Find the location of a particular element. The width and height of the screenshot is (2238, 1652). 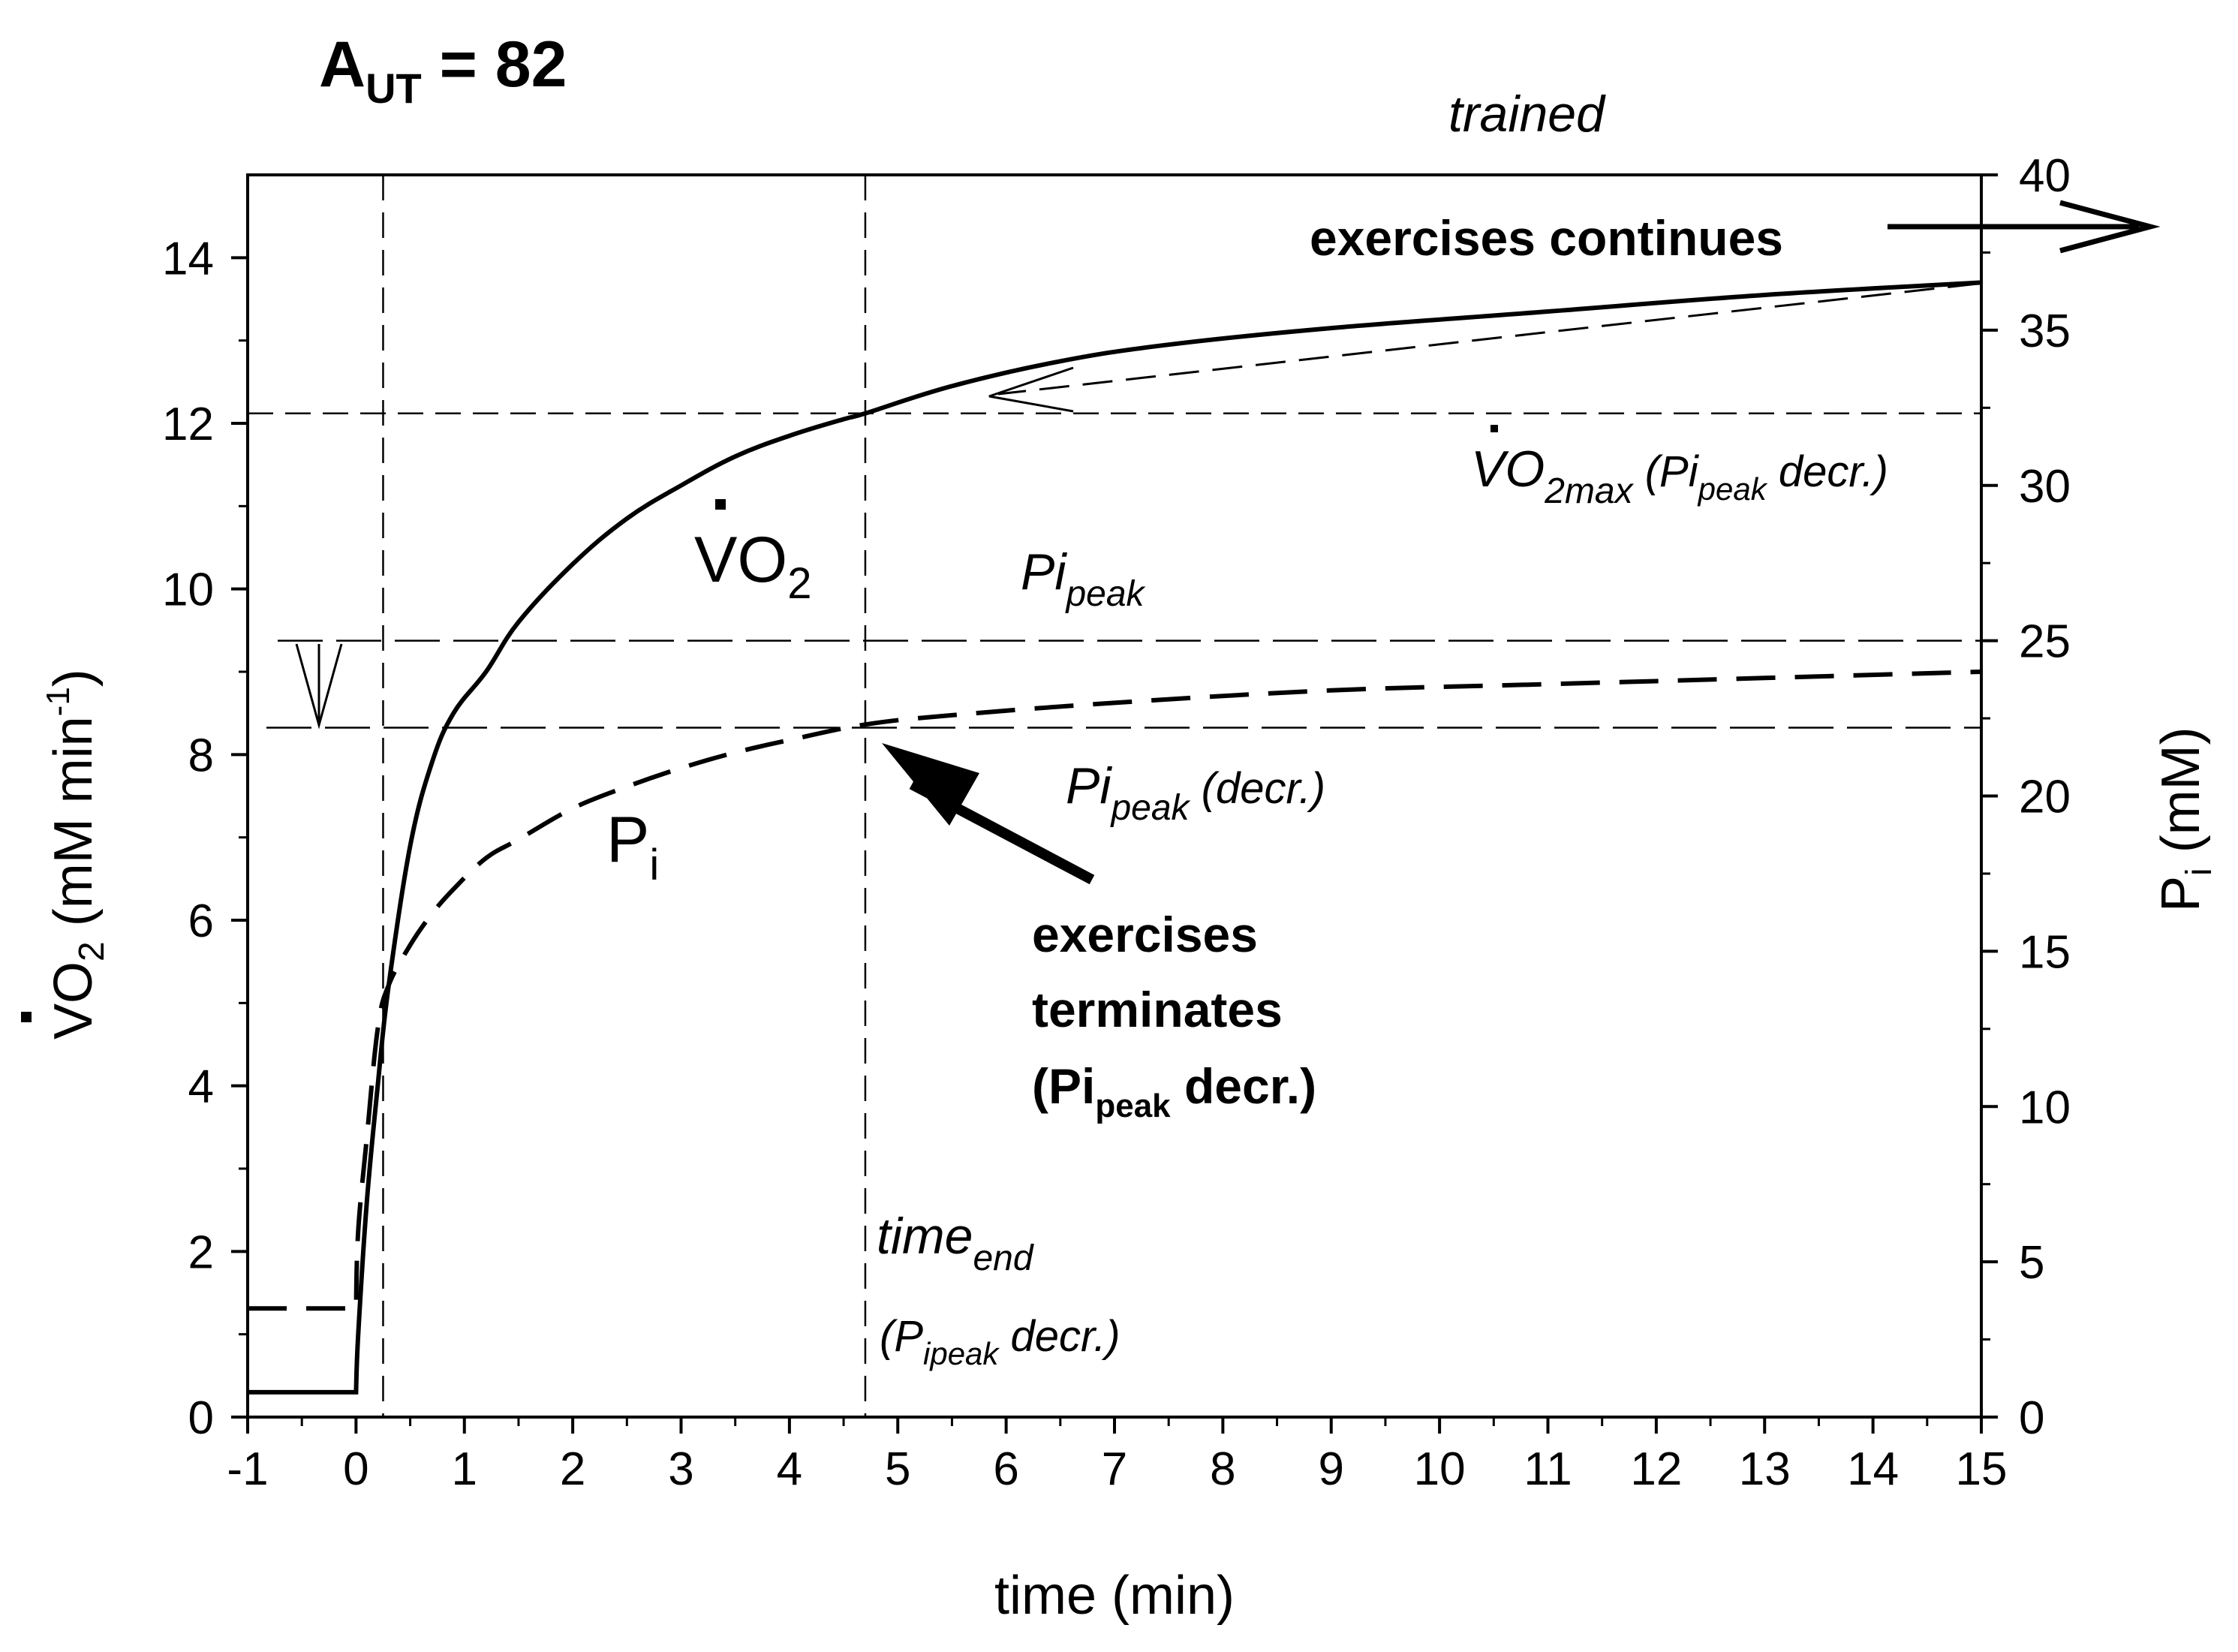

time-end-decr-label: (Pipeak decr.) is located at coordinates (1000, 1341).